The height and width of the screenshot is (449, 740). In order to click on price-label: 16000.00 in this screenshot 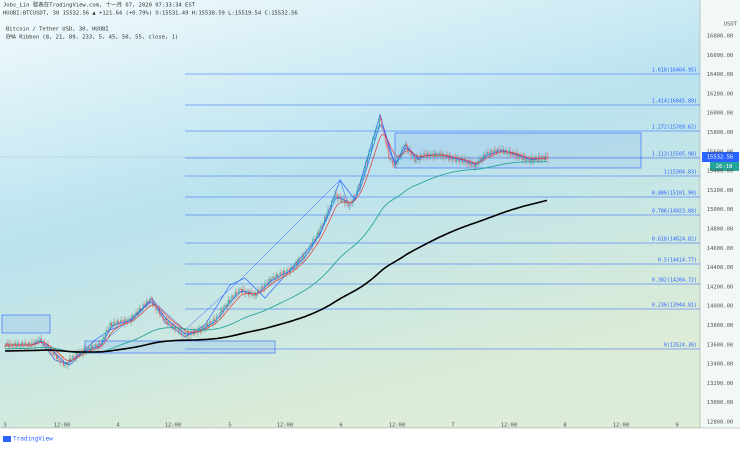, I will do `click(720, 114)`.